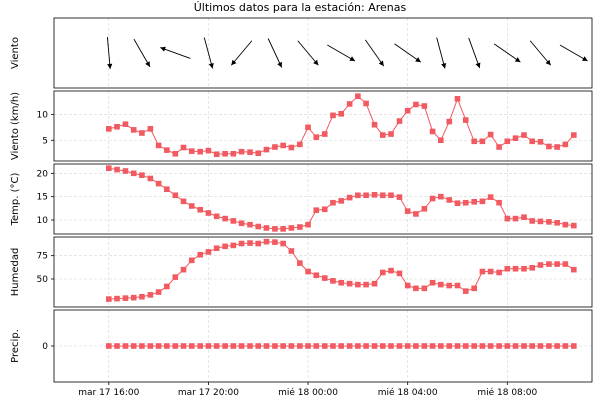  What do you see at coordinates (15, 126) in the screenshot?
I see `y-axis-label: Viento (km/h)` at bounding box center [15, 126].